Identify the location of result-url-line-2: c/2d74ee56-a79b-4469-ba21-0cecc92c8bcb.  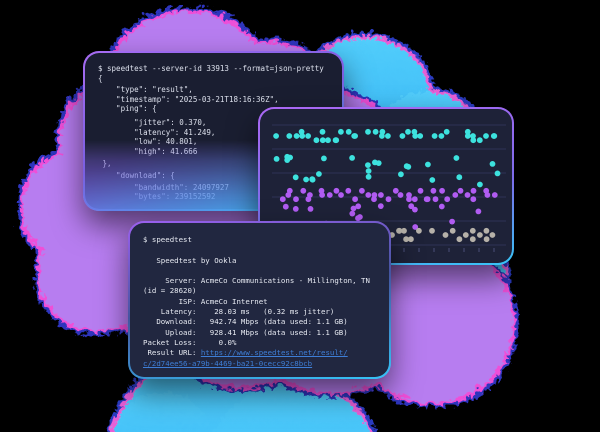
(259, 364).